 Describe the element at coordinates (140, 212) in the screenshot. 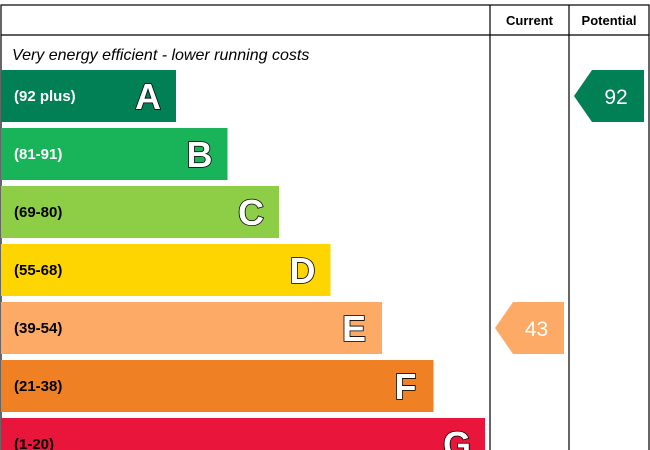

I see `band-c-bar` at that location.